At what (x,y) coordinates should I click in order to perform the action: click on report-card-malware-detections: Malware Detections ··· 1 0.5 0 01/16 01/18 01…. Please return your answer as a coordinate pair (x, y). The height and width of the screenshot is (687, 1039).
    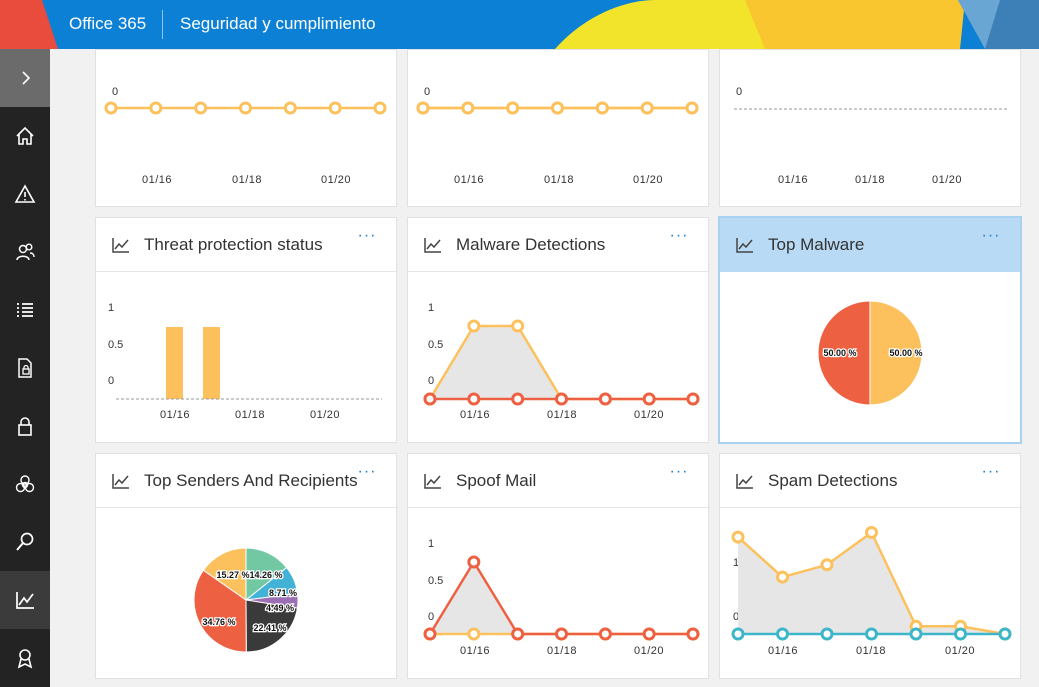
    Looking at the image, I should click on (558, 330).